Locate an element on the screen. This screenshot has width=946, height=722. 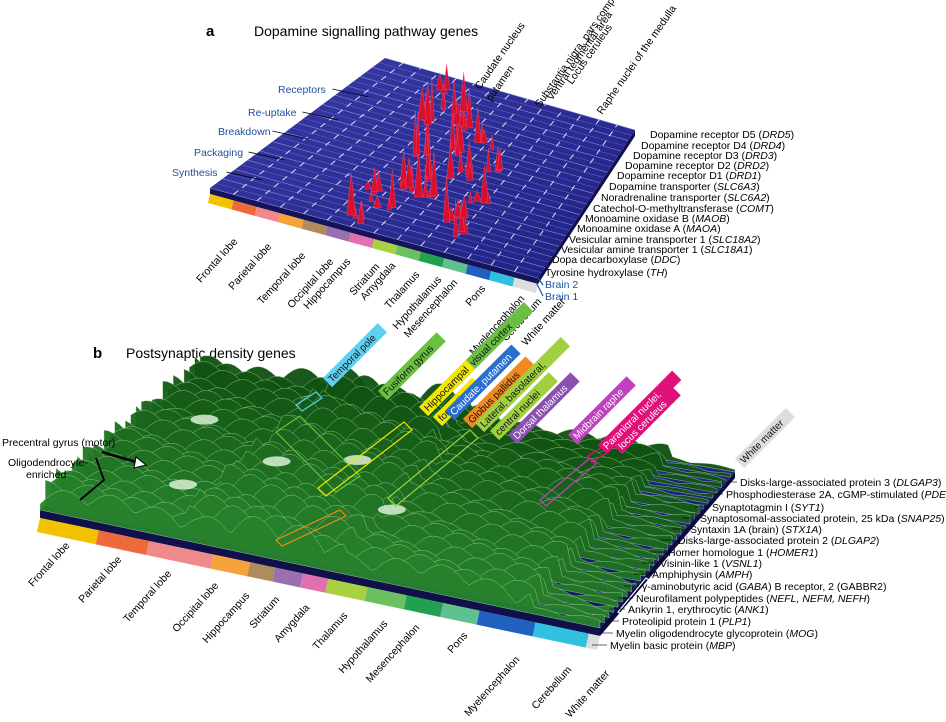
panel-a-bar-white-matter is located at coordinates (525, 285).